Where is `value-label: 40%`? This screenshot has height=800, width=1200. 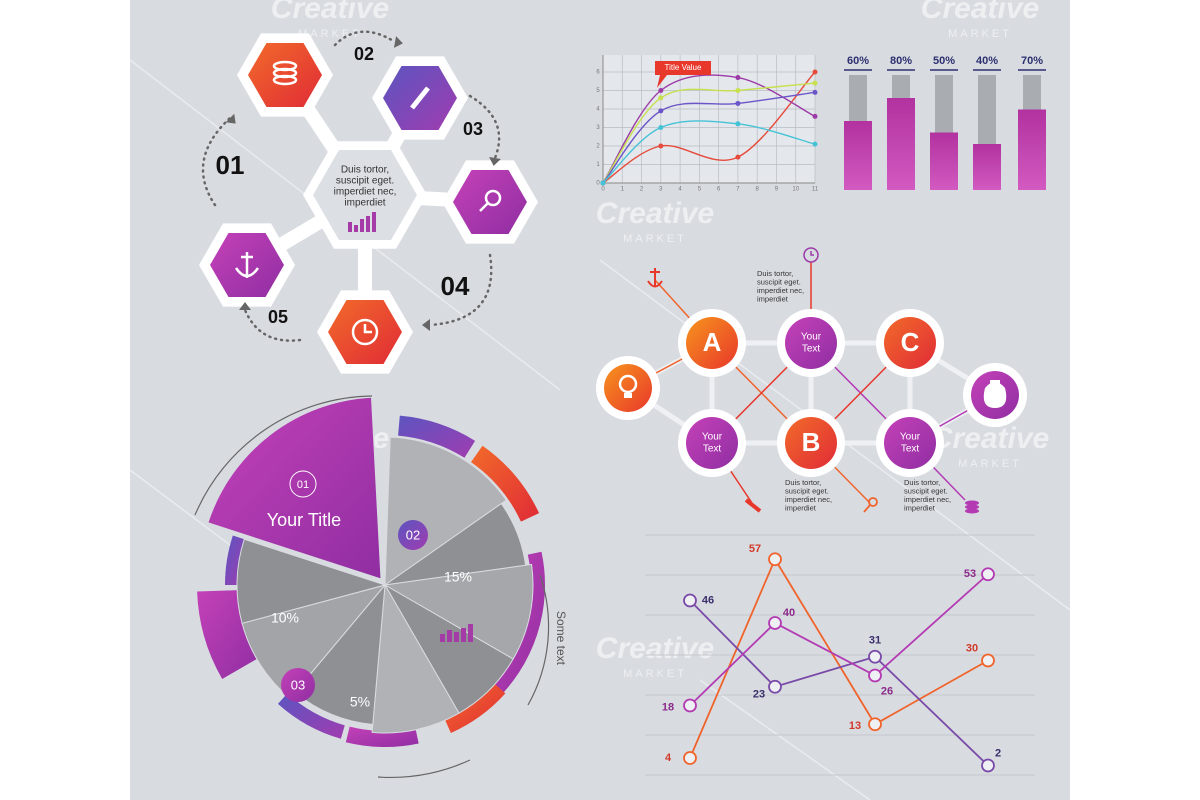
value-label: 40% is located at coordinates (987, 61).